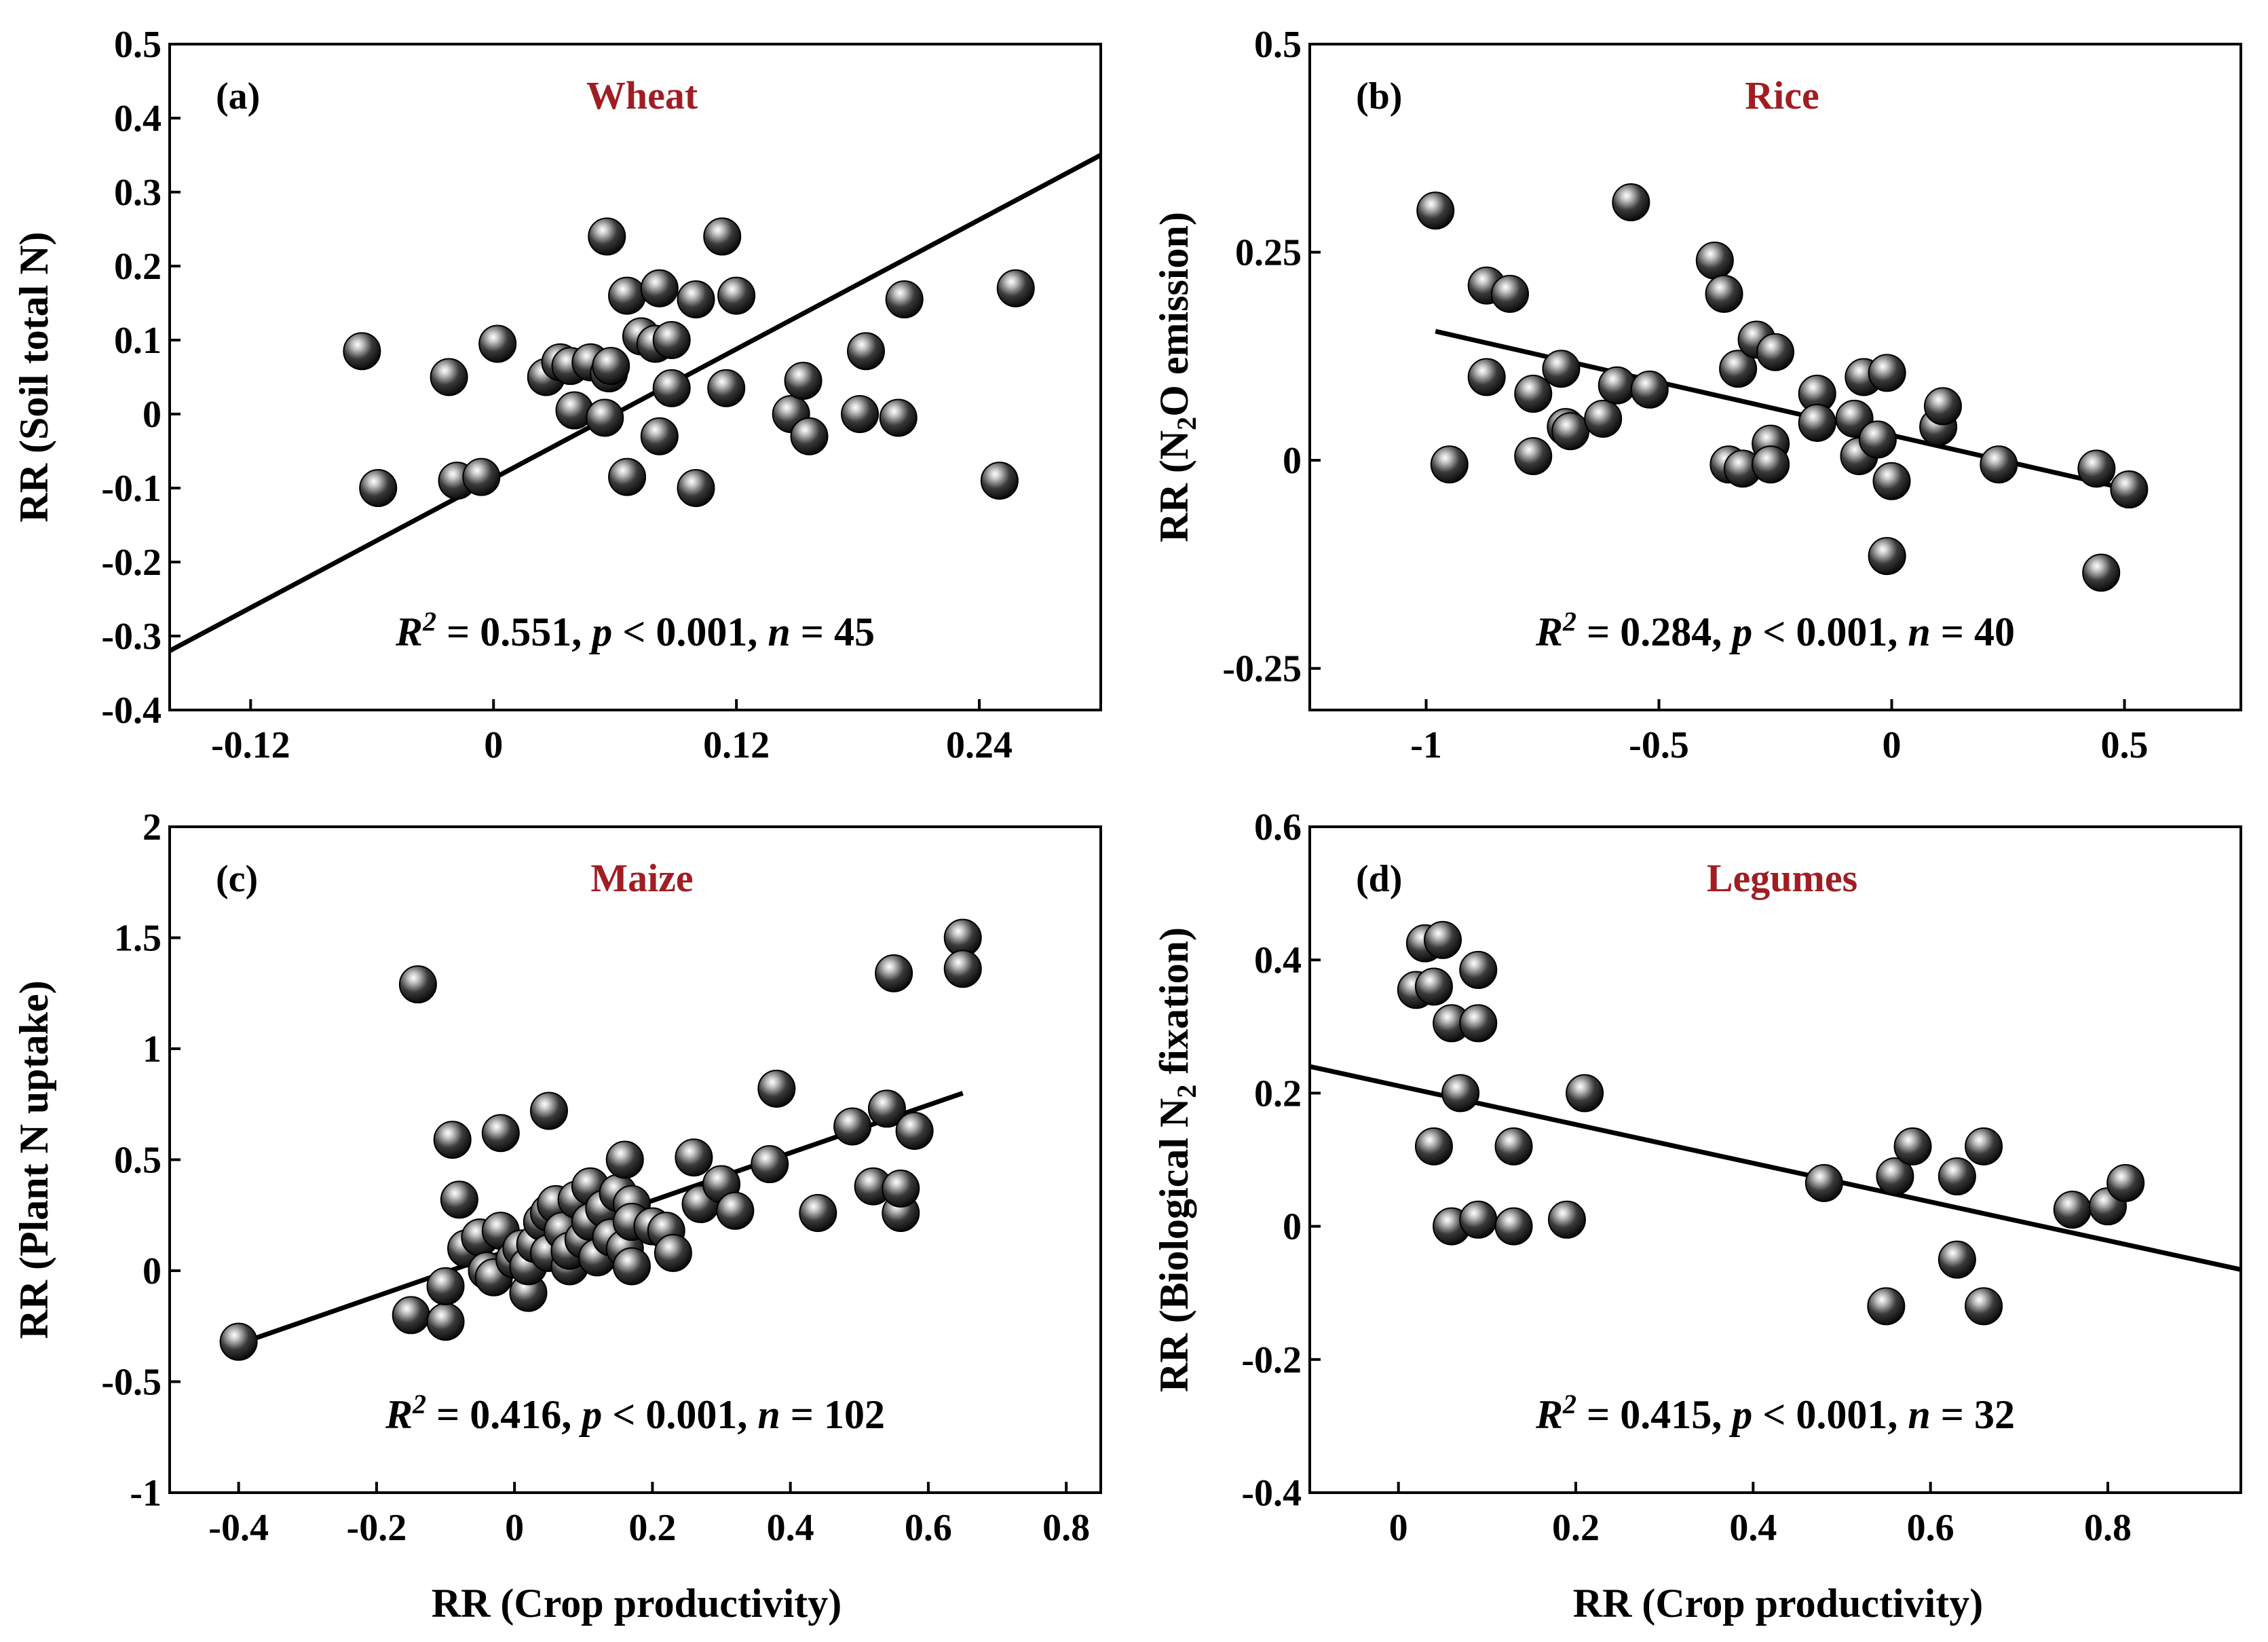  Describe the element at coordinates (1262, 669) in the screenshot. I see `y-tick-label: -0.25` at that location.